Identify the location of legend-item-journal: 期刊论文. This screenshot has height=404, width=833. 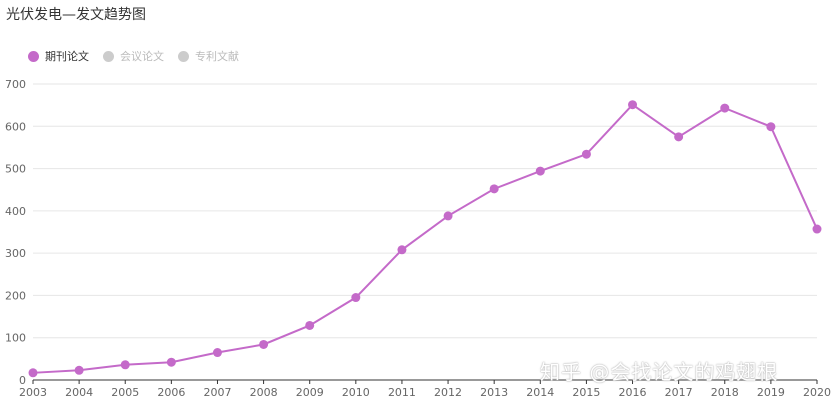
(58, 56).